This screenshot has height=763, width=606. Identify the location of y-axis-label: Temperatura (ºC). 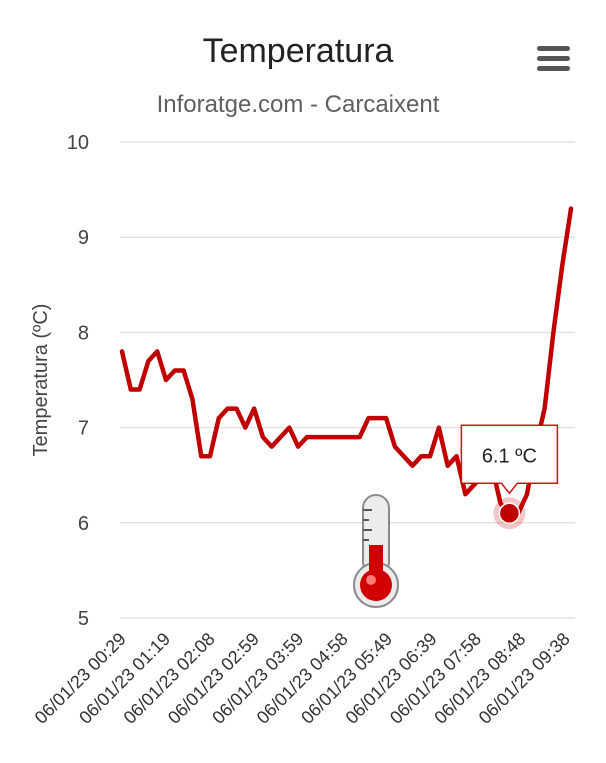
(41, 380).